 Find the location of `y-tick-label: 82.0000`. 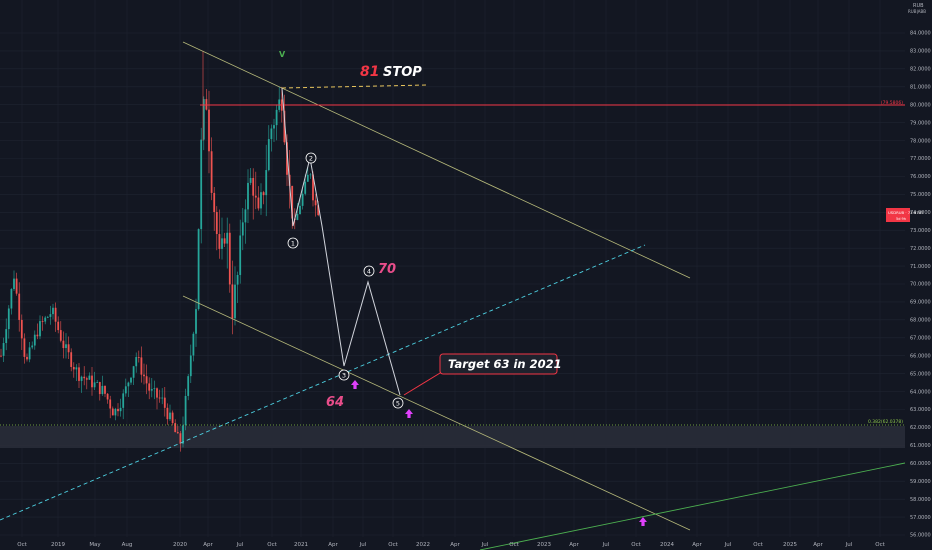

y-tick-label: 82.0000 is located at coordinates (920, 70).